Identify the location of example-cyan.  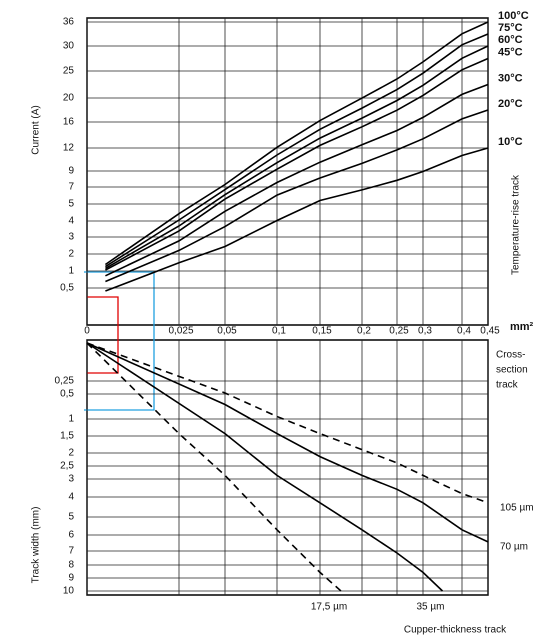
(119, 341).